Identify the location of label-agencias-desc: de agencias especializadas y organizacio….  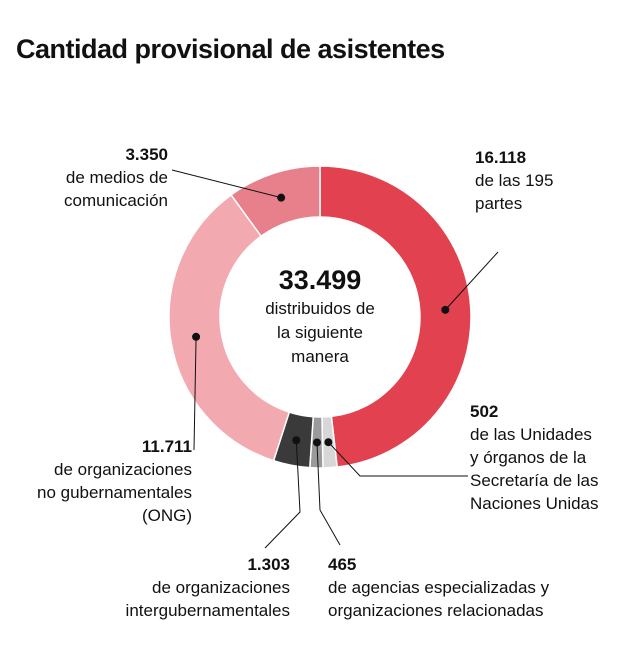
(439, 599).